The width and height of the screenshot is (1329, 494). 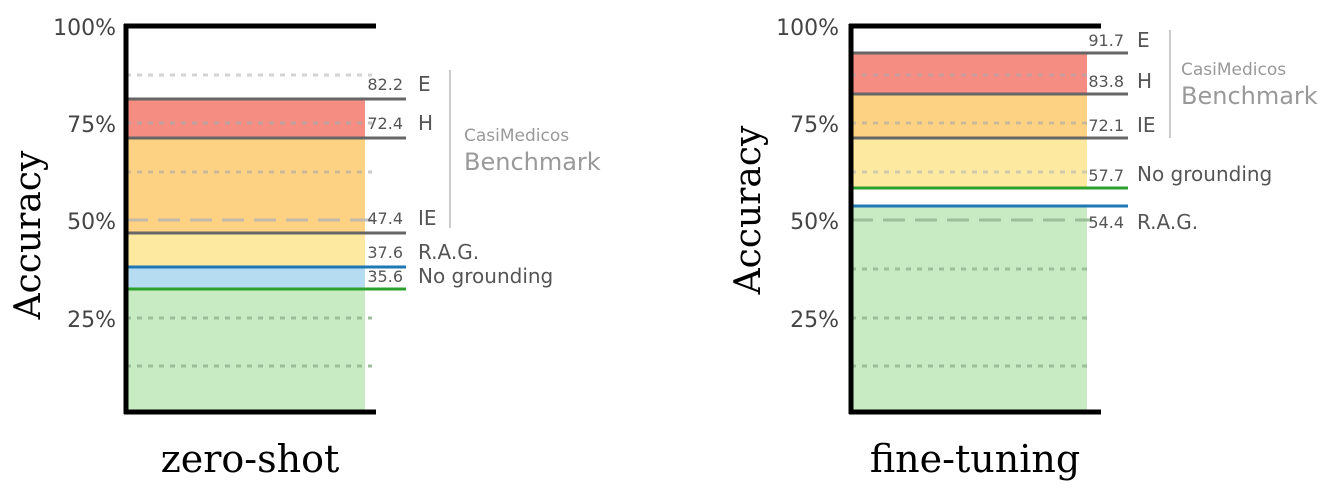 I want to click on value-label-IE: 47.4, so click(x=385, y=218).